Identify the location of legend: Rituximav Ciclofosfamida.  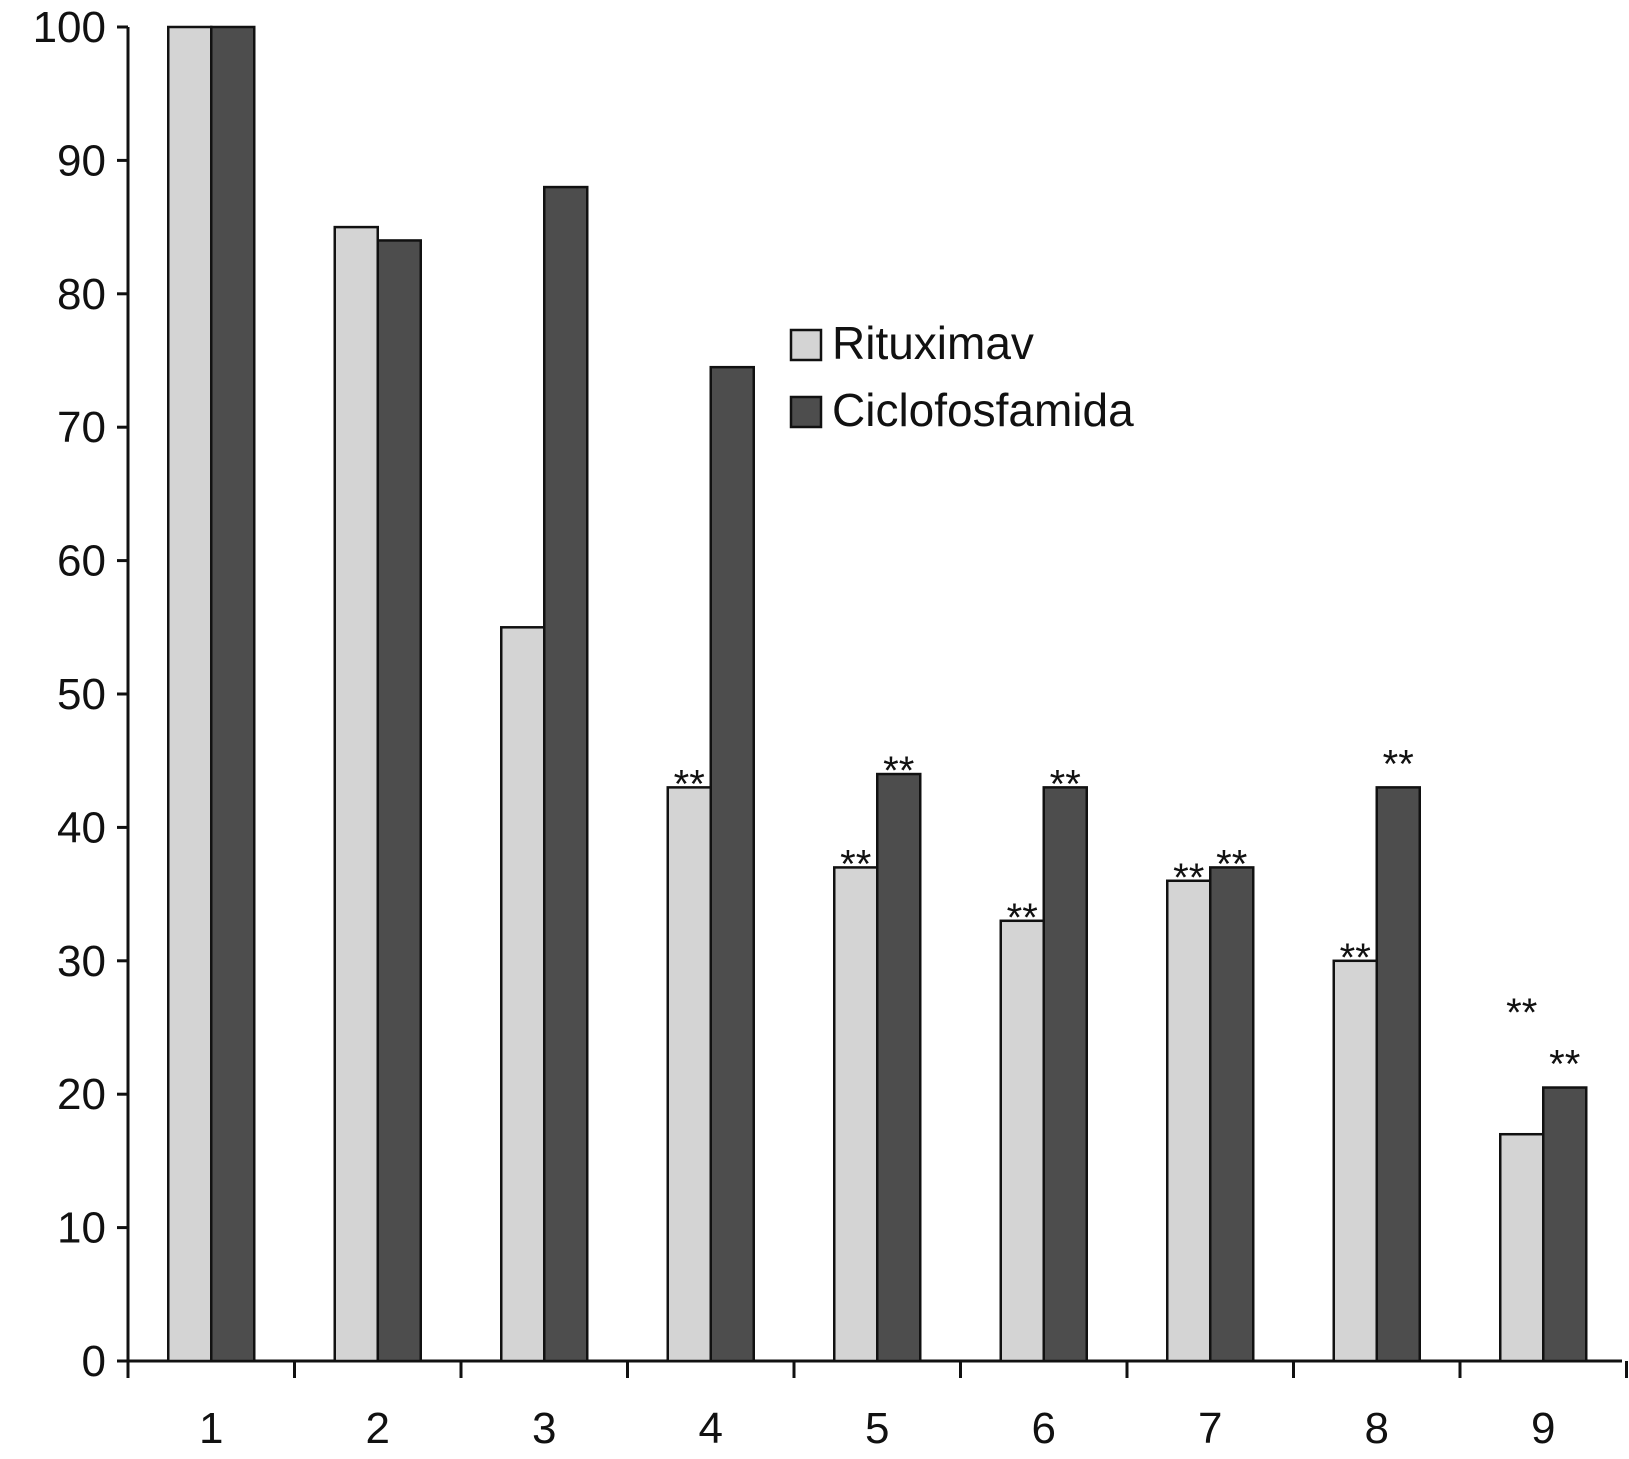
(961, 376).